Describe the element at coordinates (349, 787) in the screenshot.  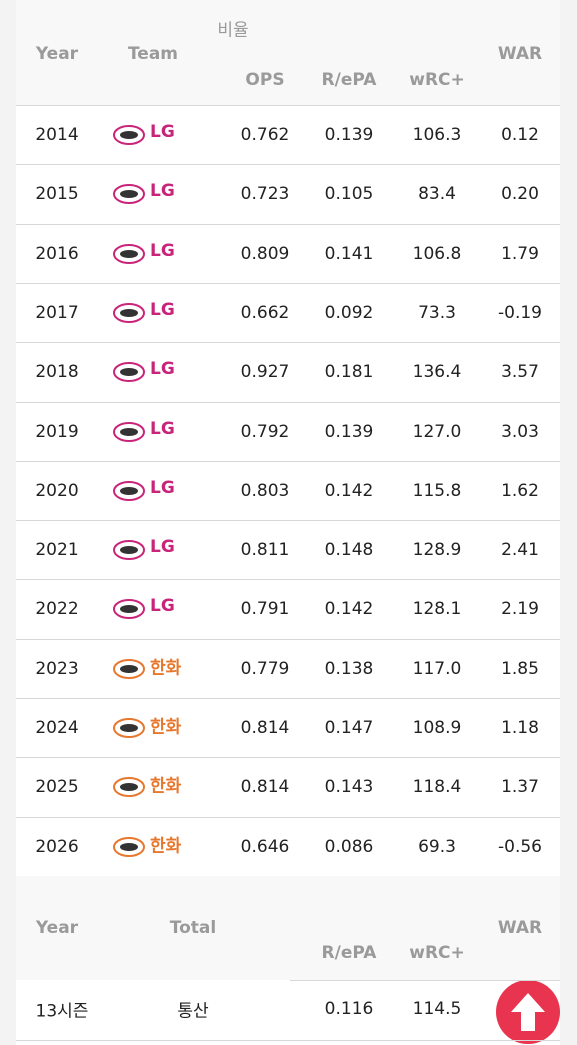
I see `repa-cell: 0.143` at that location.